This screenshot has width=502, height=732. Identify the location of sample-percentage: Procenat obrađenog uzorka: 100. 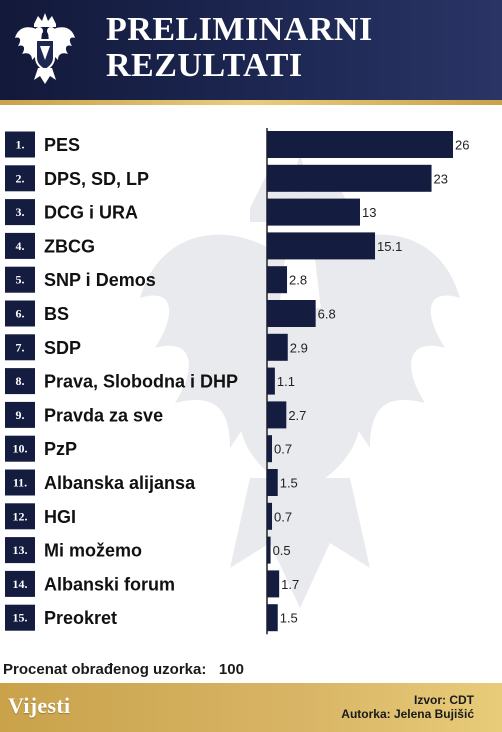
(123, 669).